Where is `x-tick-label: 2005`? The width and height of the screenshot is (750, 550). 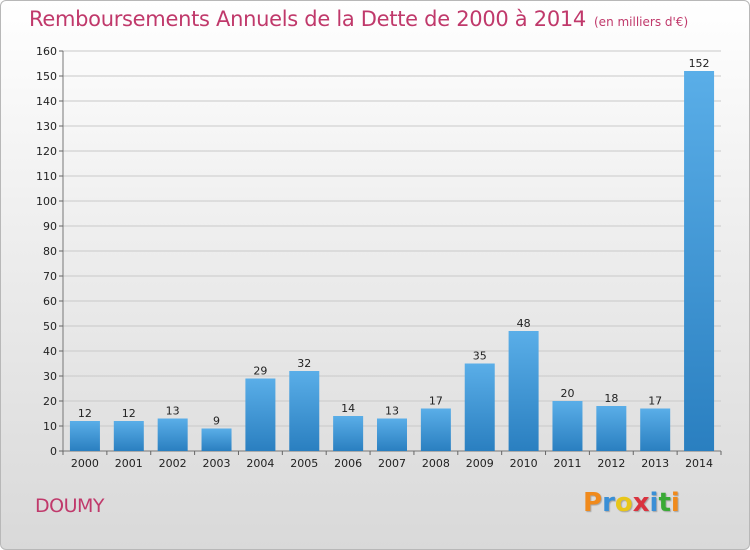
x-tick-label: 2005 is located at coordinates (304, 463).